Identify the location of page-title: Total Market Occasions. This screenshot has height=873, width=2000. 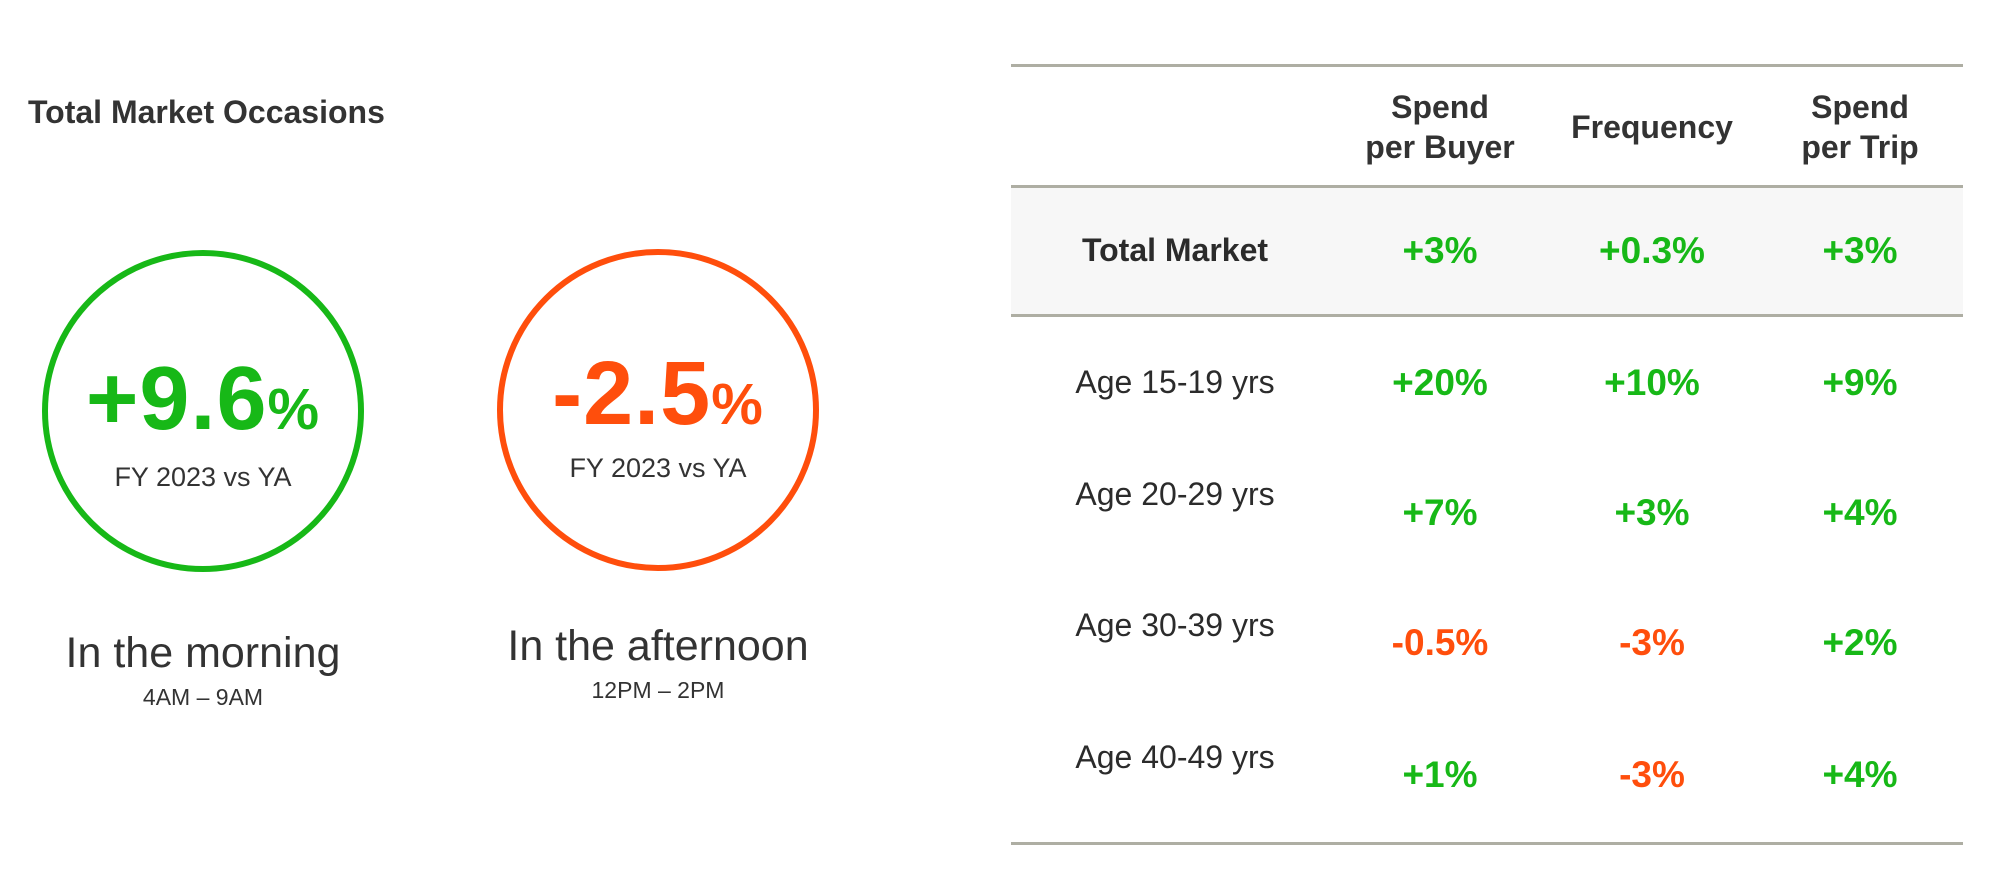
(206, 112).